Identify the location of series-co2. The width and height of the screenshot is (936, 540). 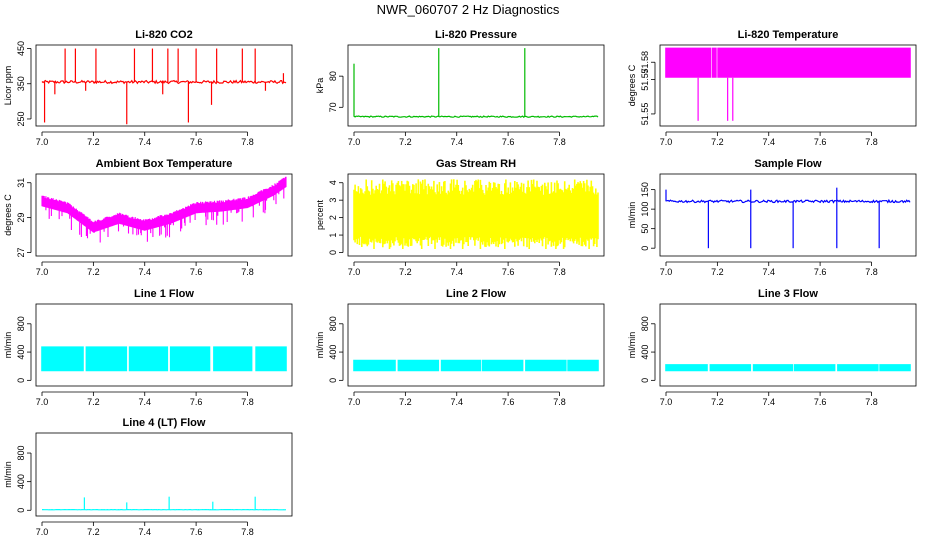
(164, 82).